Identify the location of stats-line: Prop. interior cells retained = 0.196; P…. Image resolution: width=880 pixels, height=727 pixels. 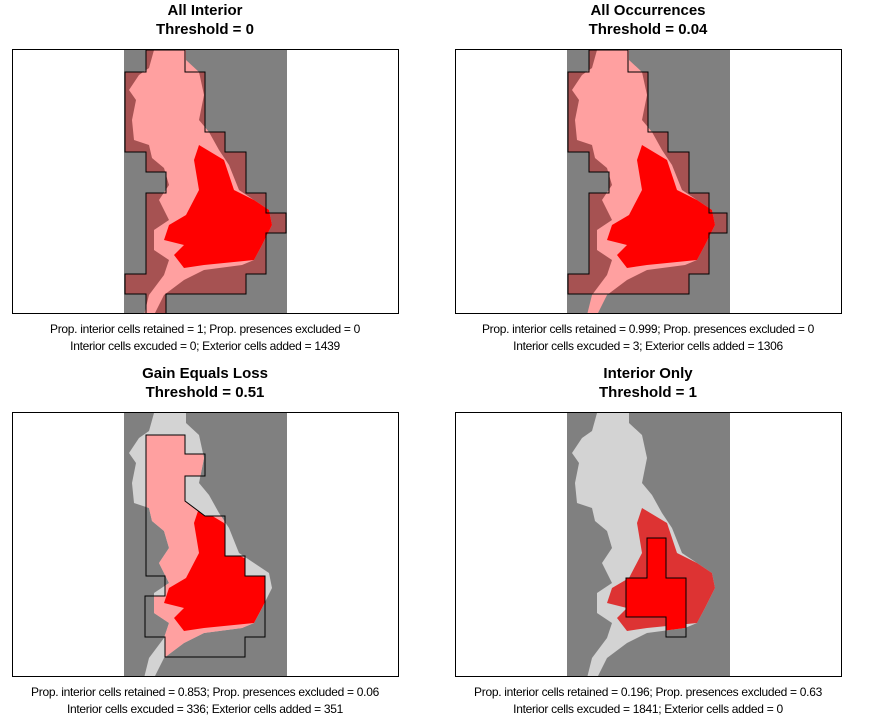
(648, 692).